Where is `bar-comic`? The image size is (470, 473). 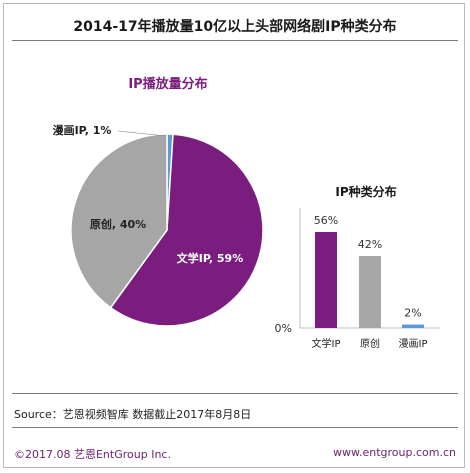
bar-comic is located at coordinates (413, 326).